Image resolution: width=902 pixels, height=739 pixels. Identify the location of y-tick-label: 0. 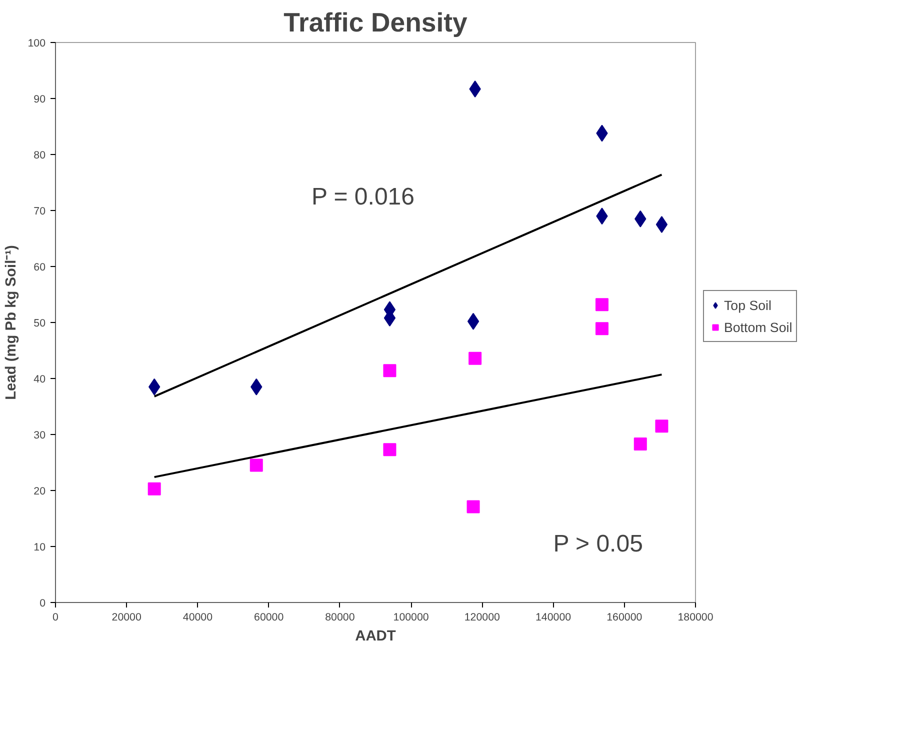
(43, 604).